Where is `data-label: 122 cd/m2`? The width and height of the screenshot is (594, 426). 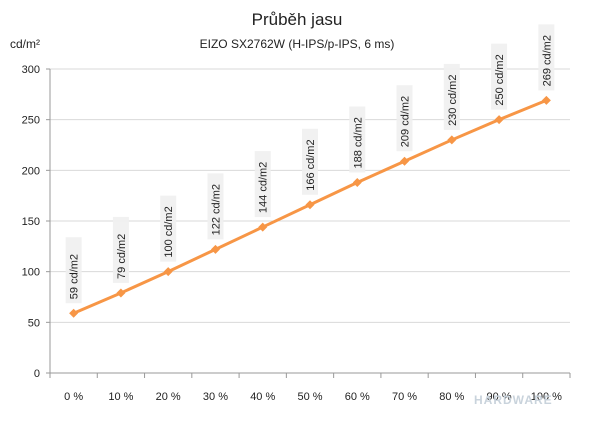
data-label: 122 cd/m2 is located at coordinates (216, 209).